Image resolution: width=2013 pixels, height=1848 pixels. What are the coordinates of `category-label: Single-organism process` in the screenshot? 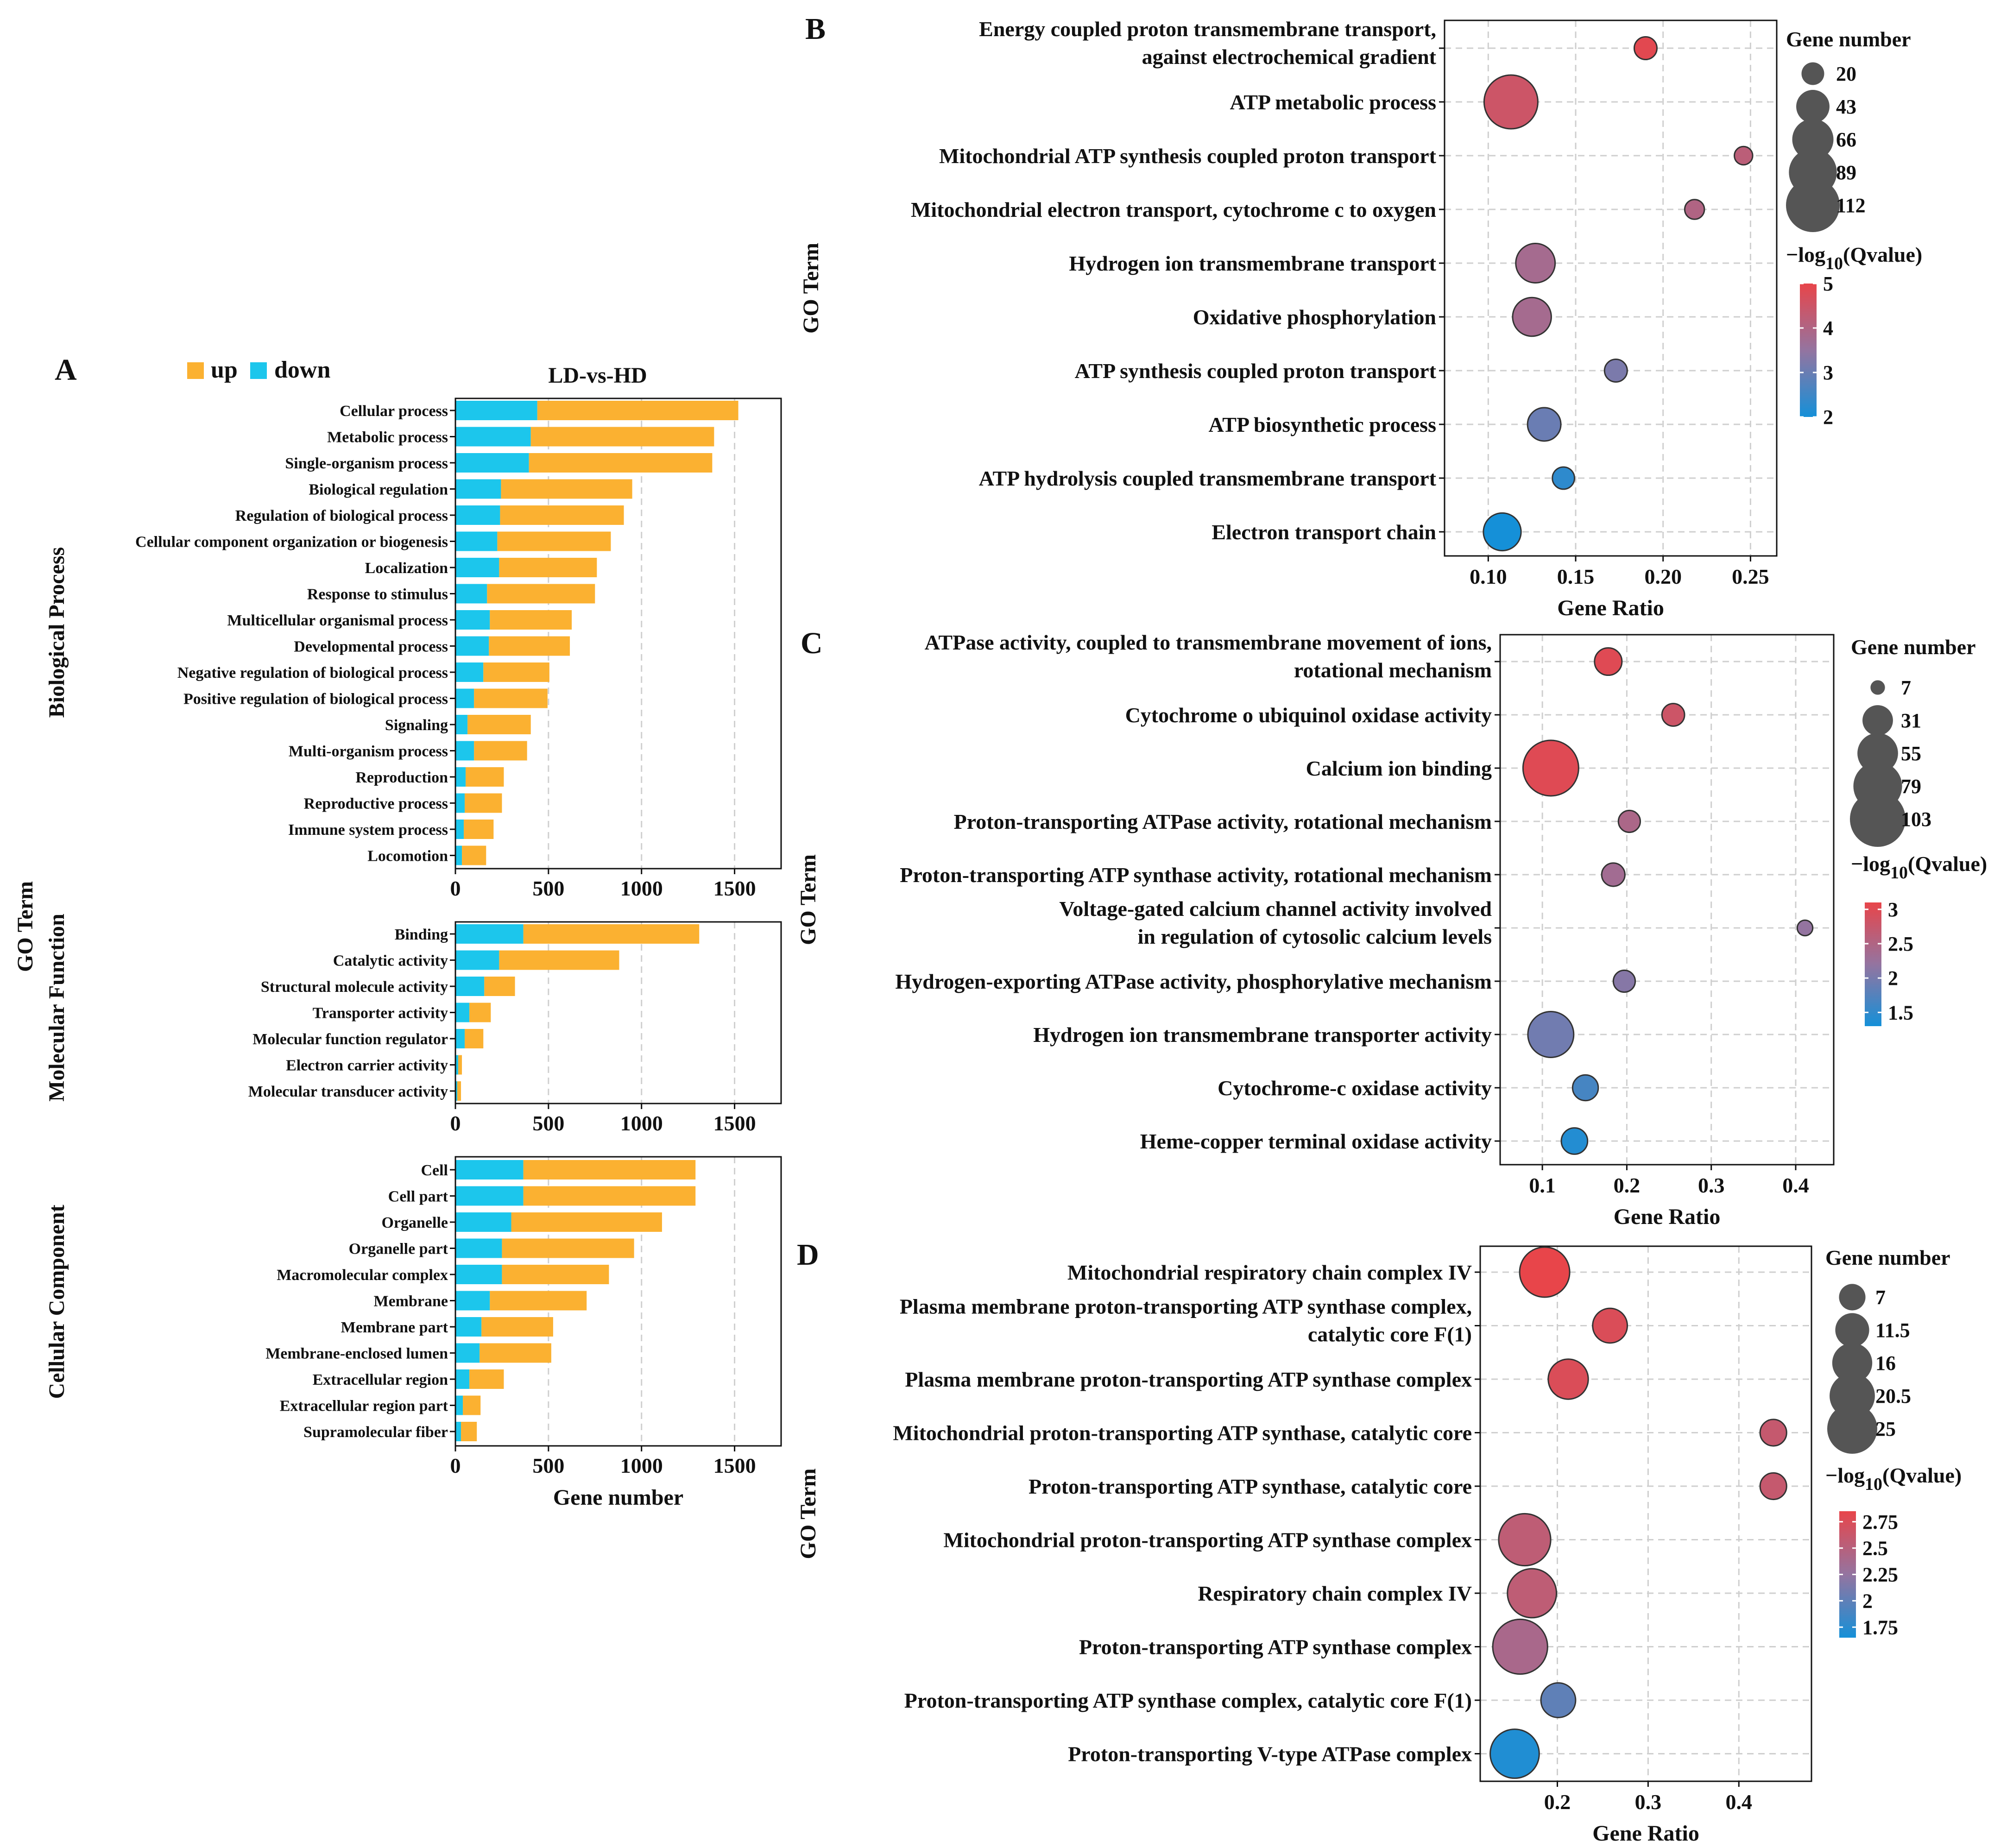 It's located at (366, 463).